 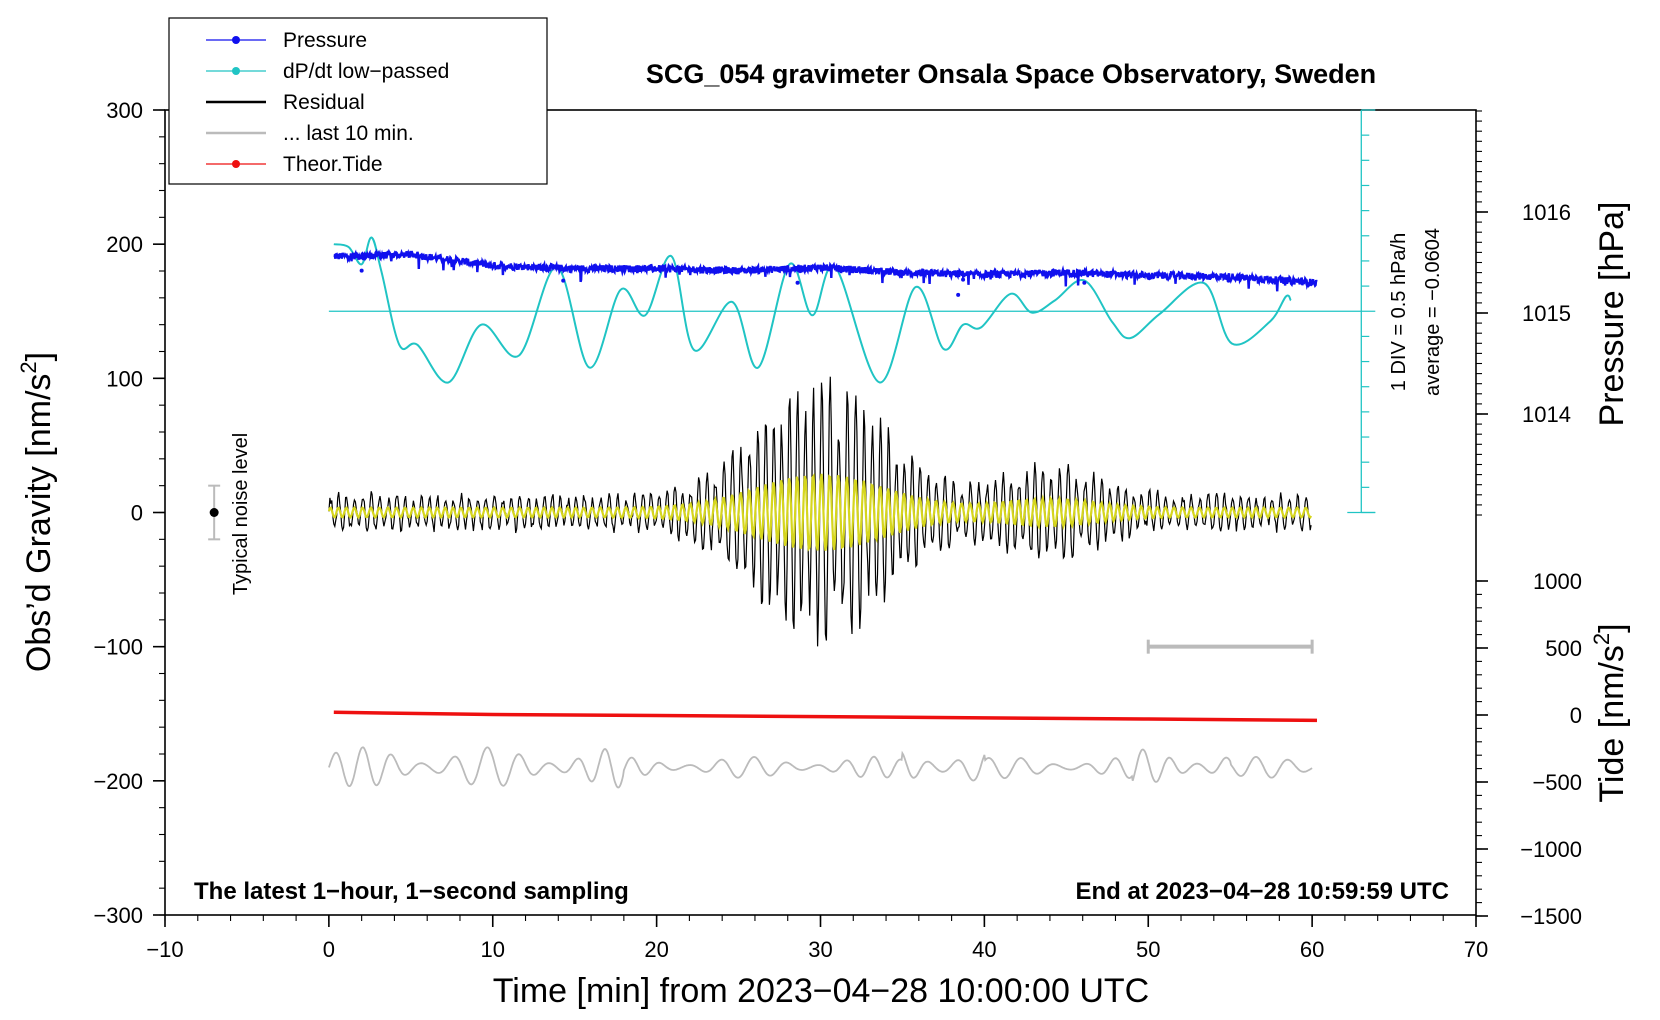 I want to click on theor-tide-line, so click(x=825, y=716).